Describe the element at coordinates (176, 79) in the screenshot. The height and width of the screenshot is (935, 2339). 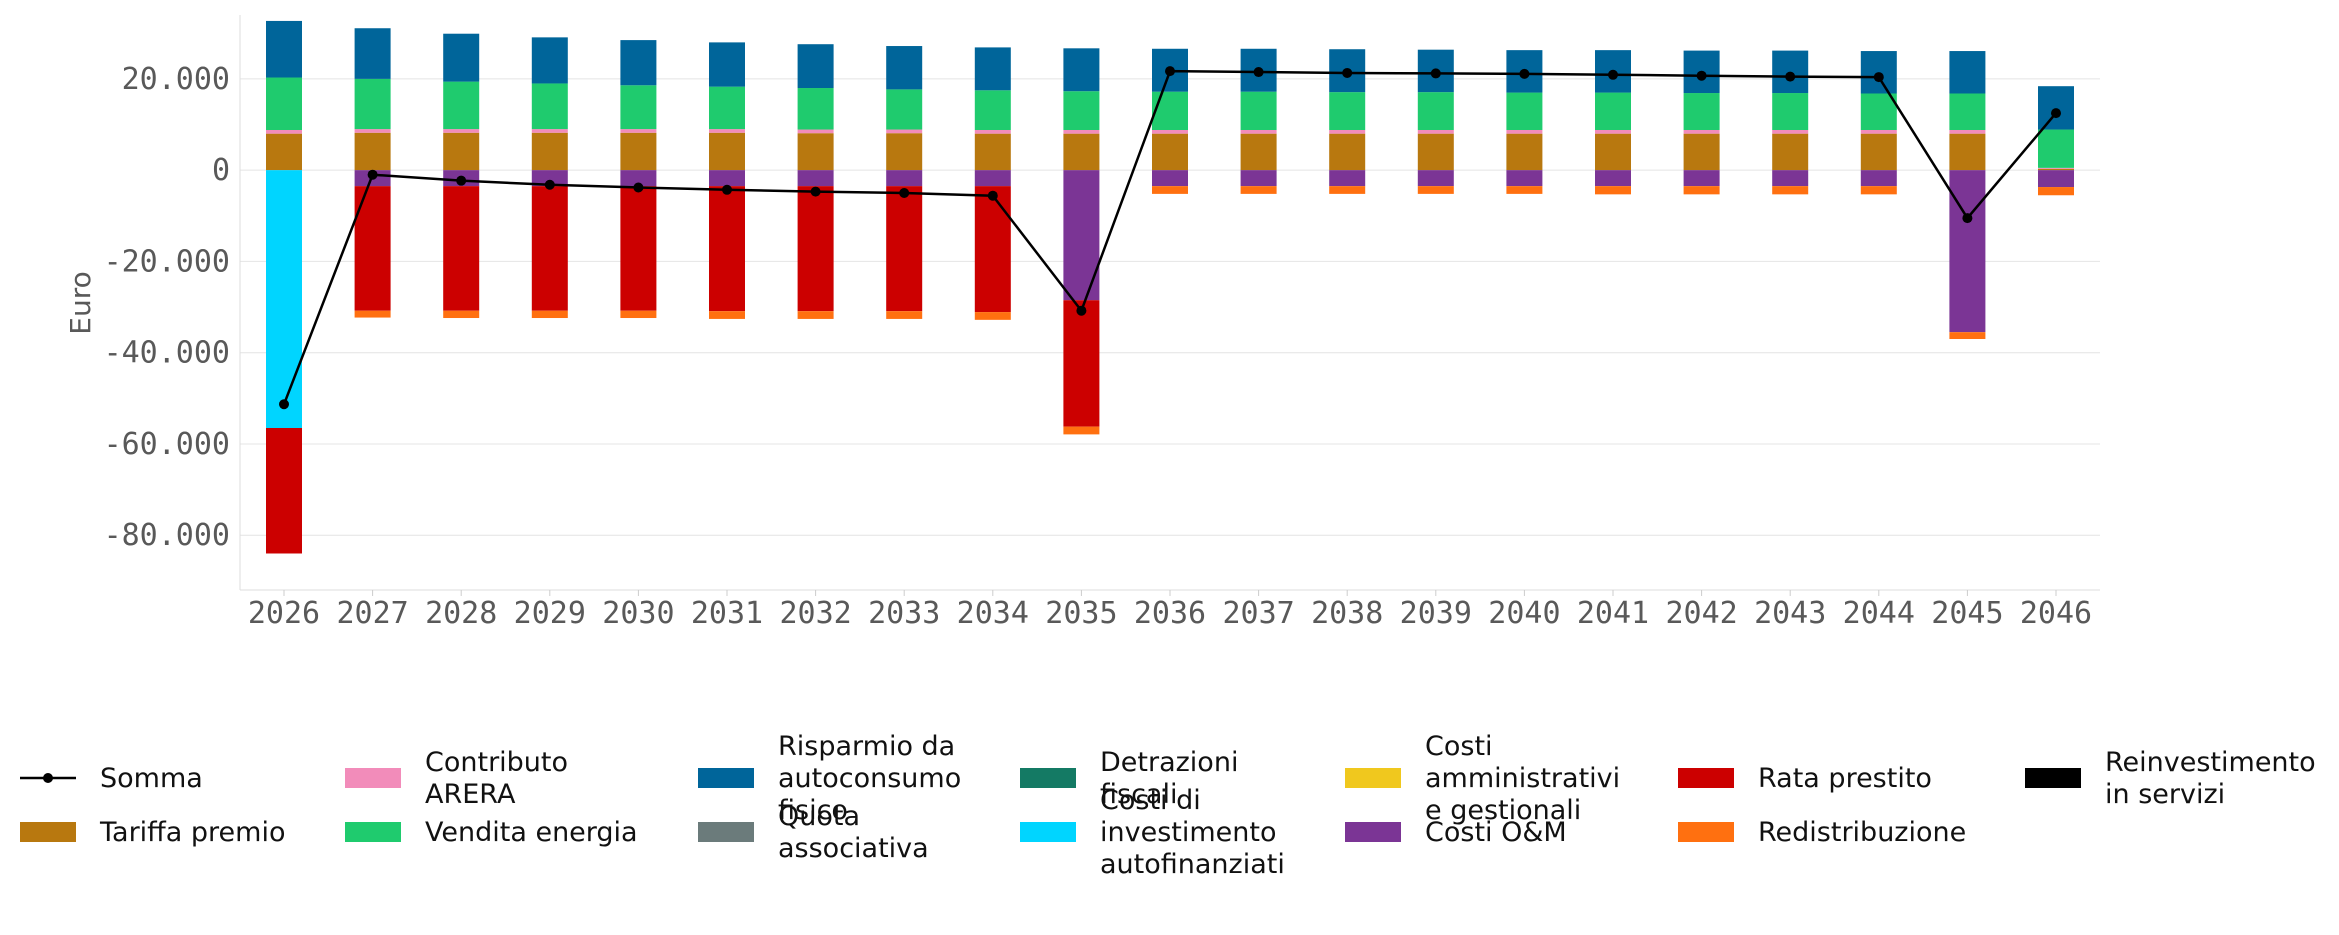
I see `y-tick-label: 20.000` at that location.